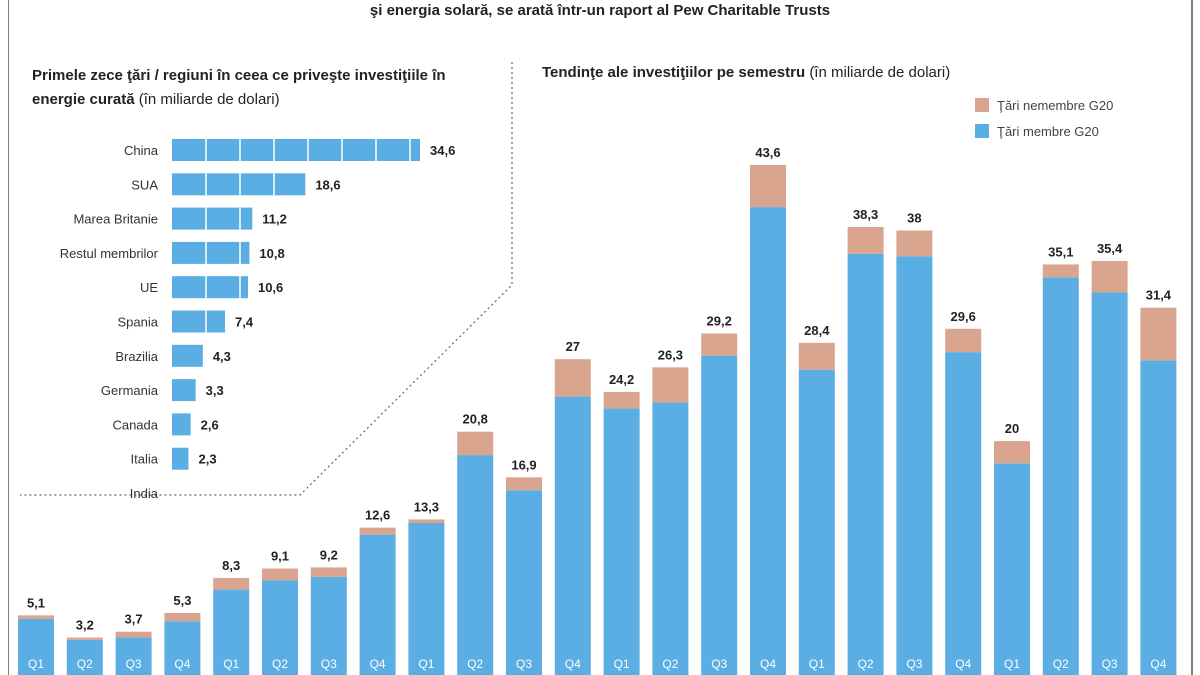  What do you see at coordinates (222, 356) in the screenshot?
I see `country-value-label: 4,3` at bounding box center [222, 356].